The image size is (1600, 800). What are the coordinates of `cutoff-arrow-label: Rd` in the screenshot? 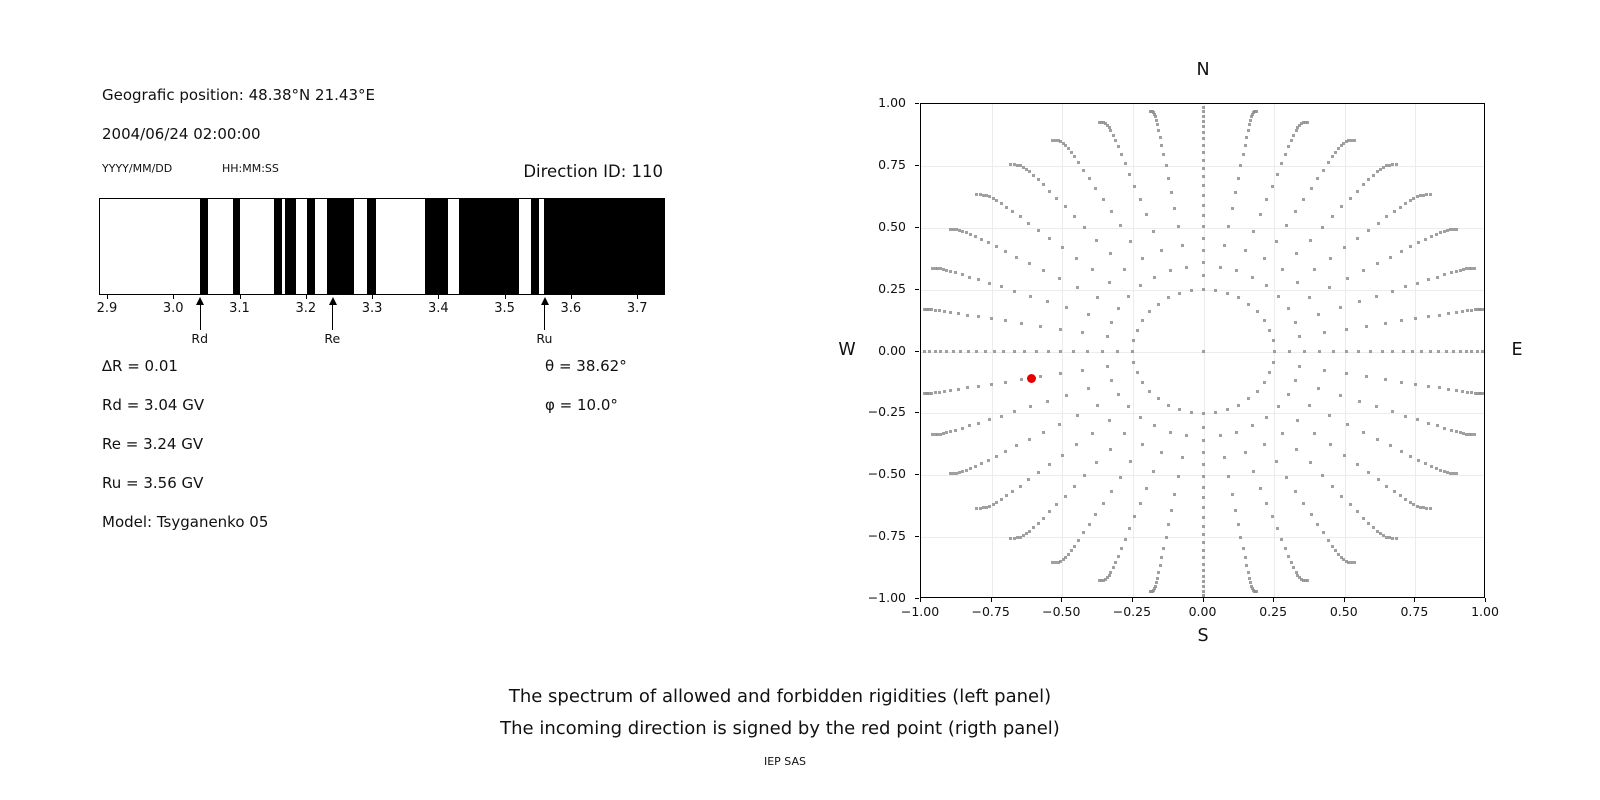 It's located at (200, 338).